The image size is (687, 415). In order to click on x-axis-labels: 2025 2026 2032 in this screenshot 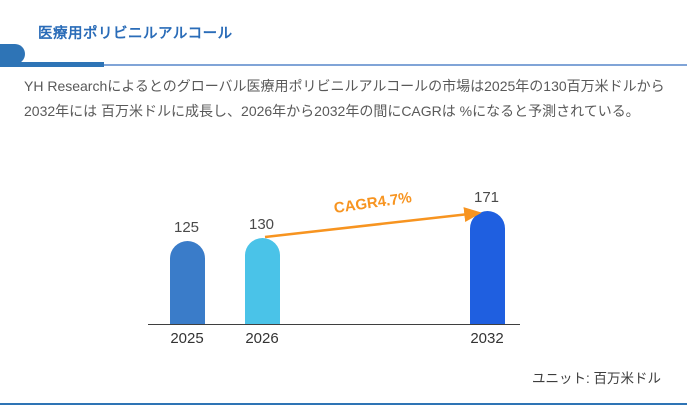, I will do `click(334, 340)`.